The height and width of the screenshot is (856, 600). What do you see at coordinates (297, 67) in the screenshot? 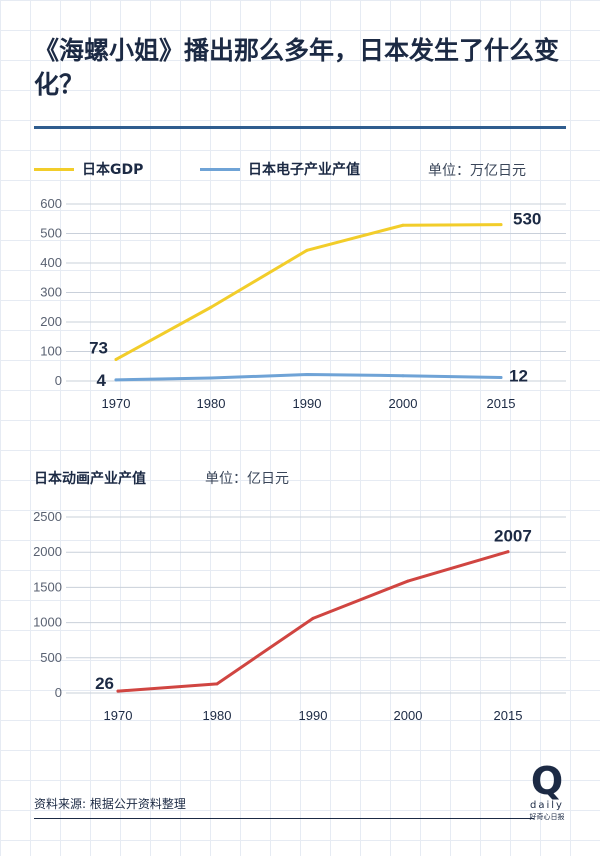
I see `page-title: 《海螺小姐》播出那么多年，日本发生了什么变化？` at bounding box center [297, 67].